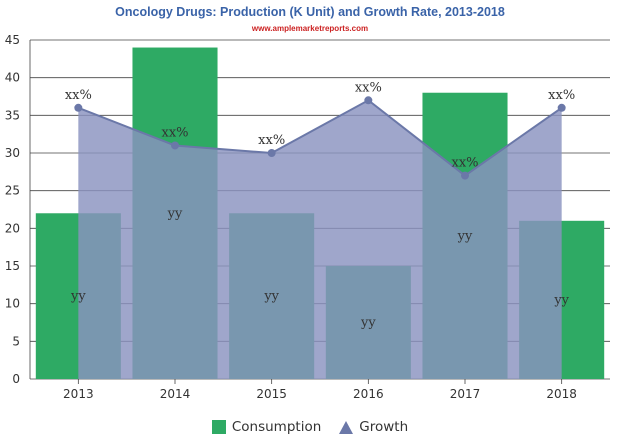 The height and width of the screenshot is (440, 620). I want to click on legend-item-consumption: Consumption, so click(266, 427).